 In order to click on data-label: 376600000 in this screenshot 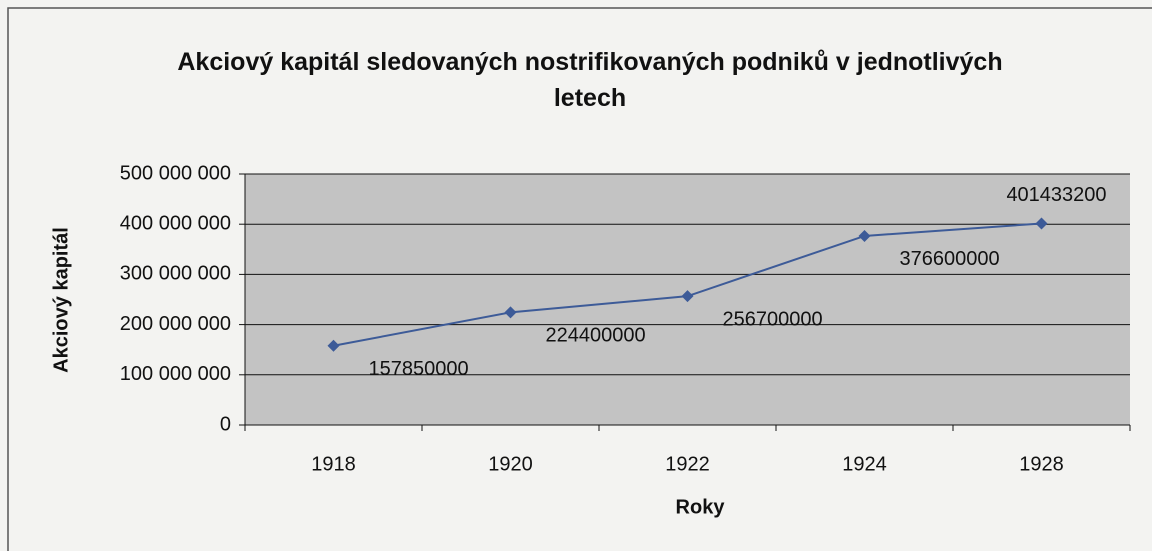, I will do `click(950, 259)`.